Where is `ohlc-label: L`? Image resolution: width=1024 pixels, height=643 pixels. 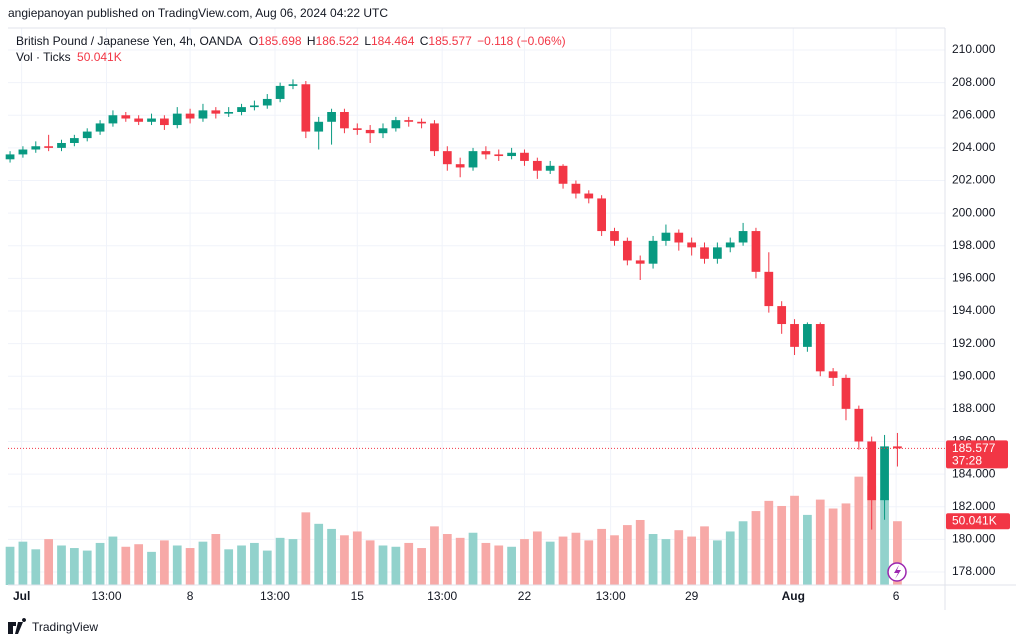 ohlc-label: L is located at coordinates (367, 41).